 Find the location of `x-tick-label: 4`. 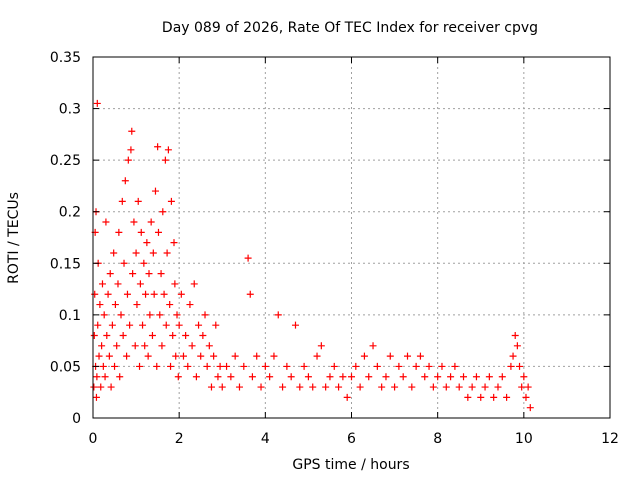

x-tick-label: 4 is located at coordinates (265, 439).